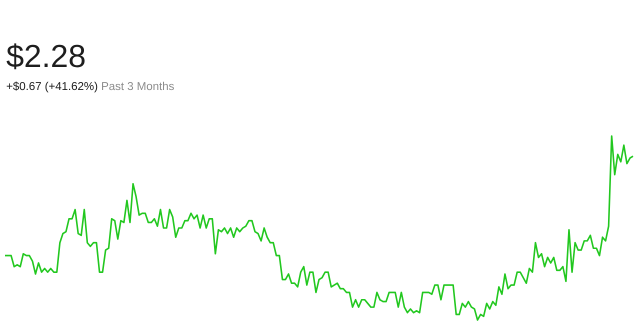 This screenshot has width=640, height=326. Describe the element at coordinates (138, 86) in the screenshot. I see `text: Past 3 Months` at that location.